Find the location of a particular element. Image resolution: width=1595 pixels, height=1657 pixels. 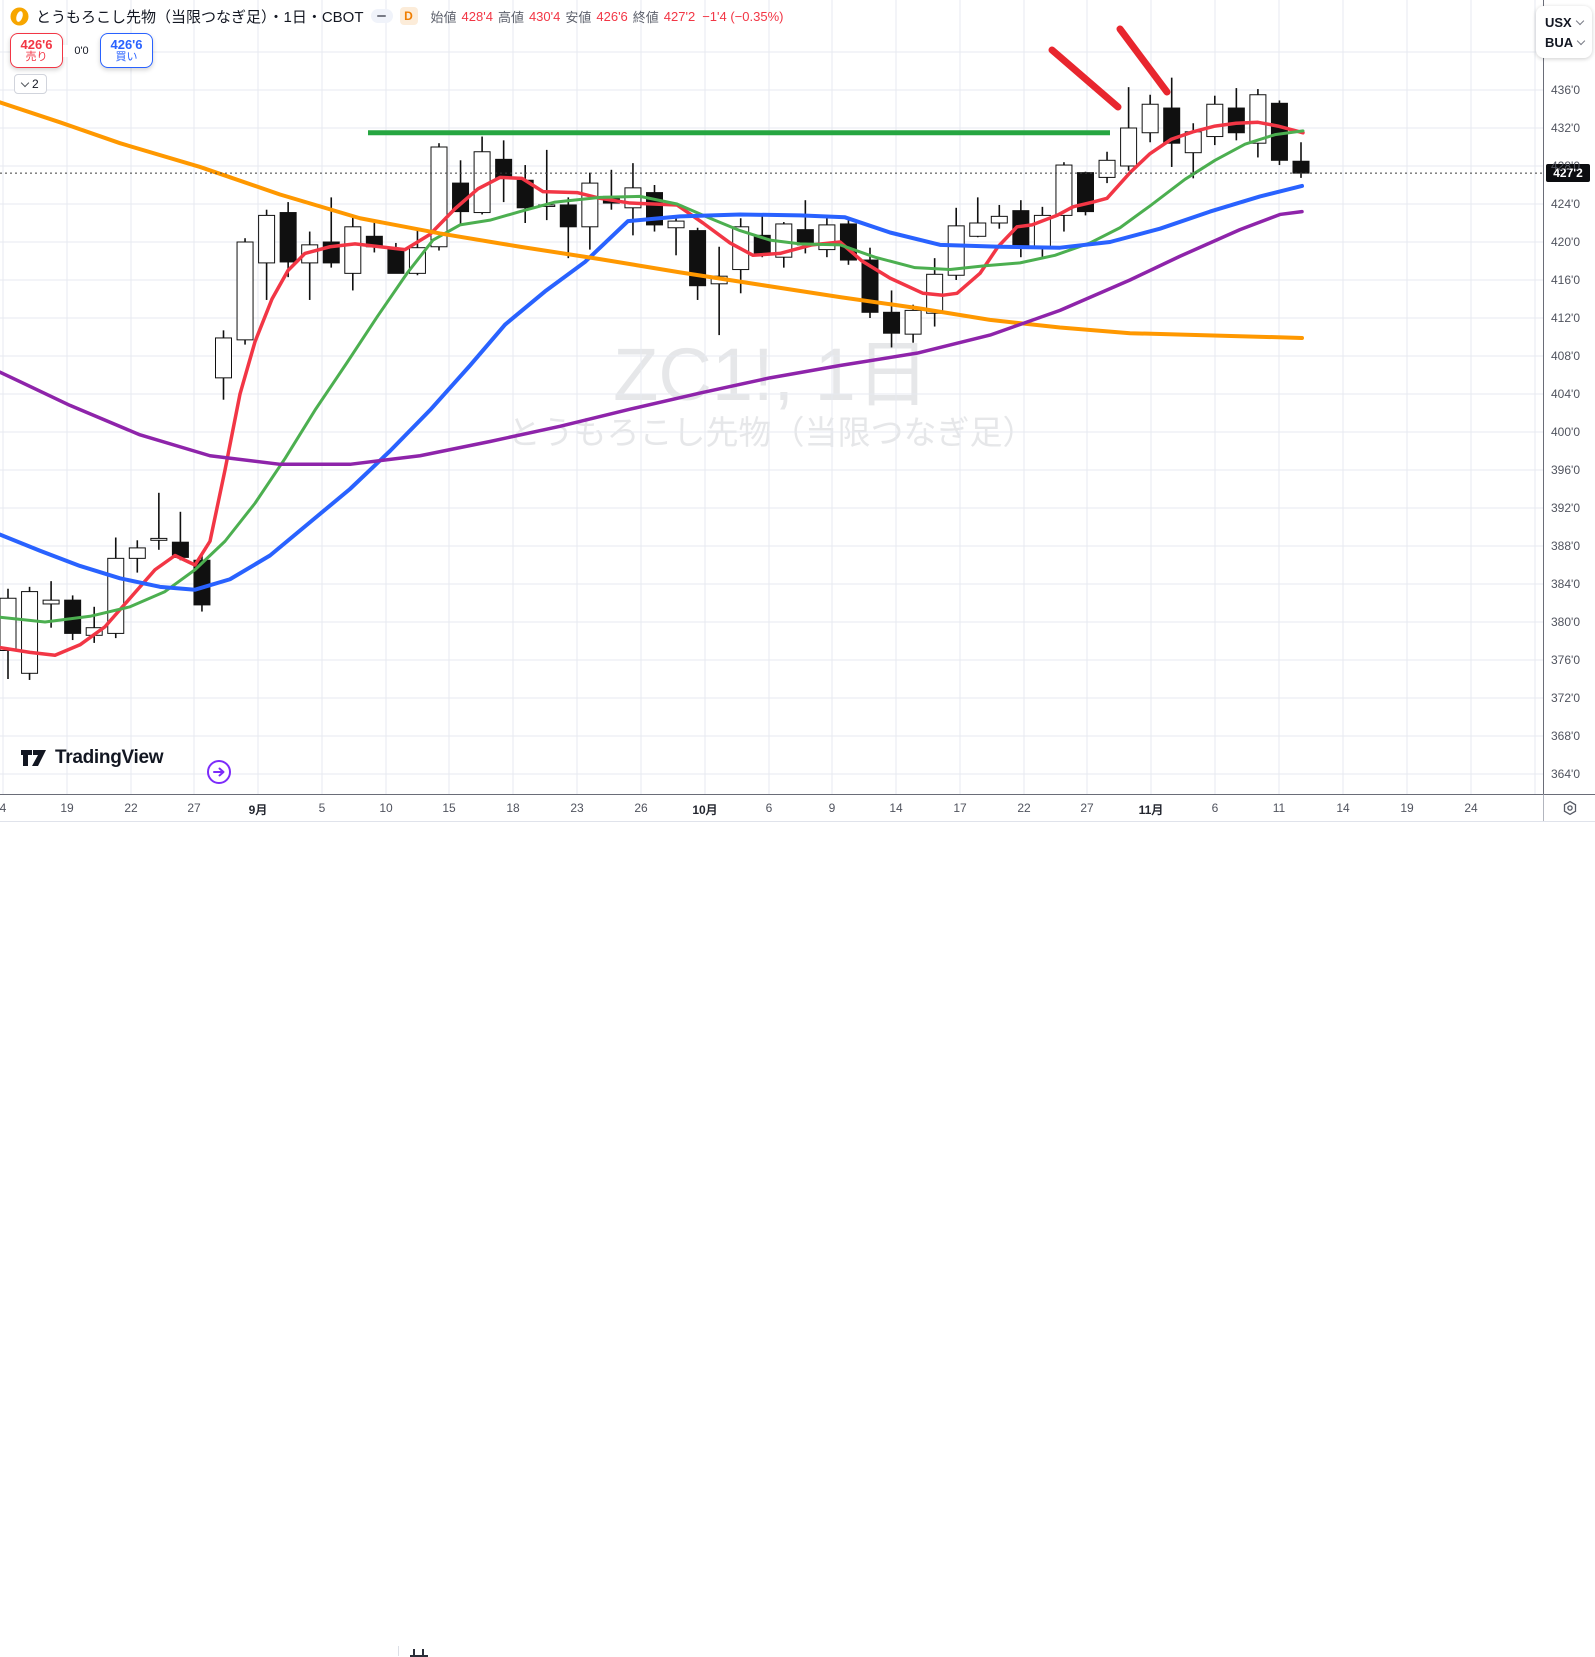

go-to-realtime-icon is located at coordinates (219, 772).